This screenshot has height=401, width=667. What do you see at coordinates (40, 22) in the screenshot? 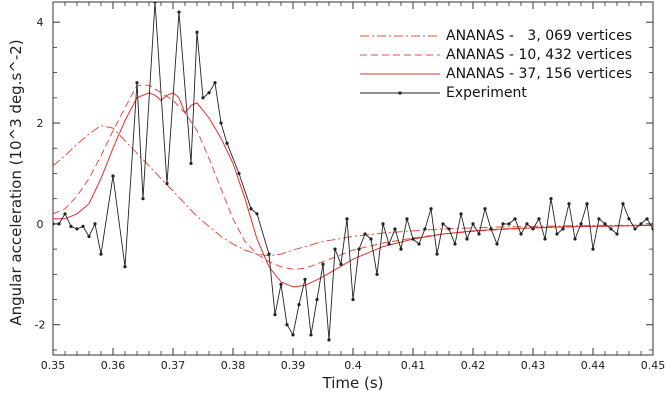
I see `y-tick-label: 4` at bounding box center [40, 22].